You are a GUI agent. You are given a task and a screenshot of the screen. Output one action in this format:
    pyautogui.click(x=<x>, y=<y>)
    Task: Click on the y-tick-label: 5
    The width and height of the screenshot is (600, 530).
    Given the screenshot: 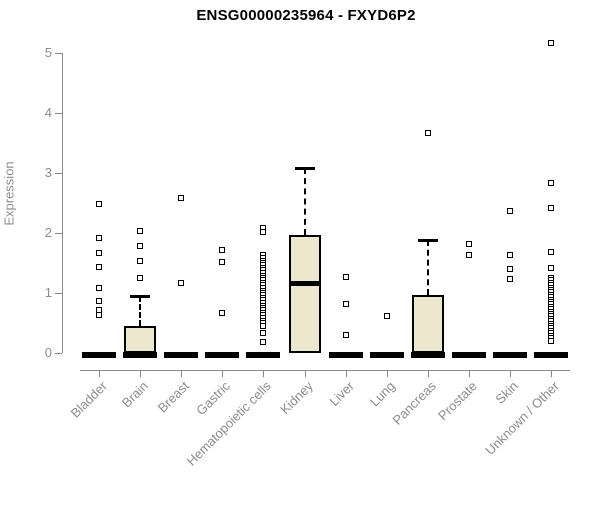 What is the action you would take?
    pyautogui.click(x=48, y=52)
    